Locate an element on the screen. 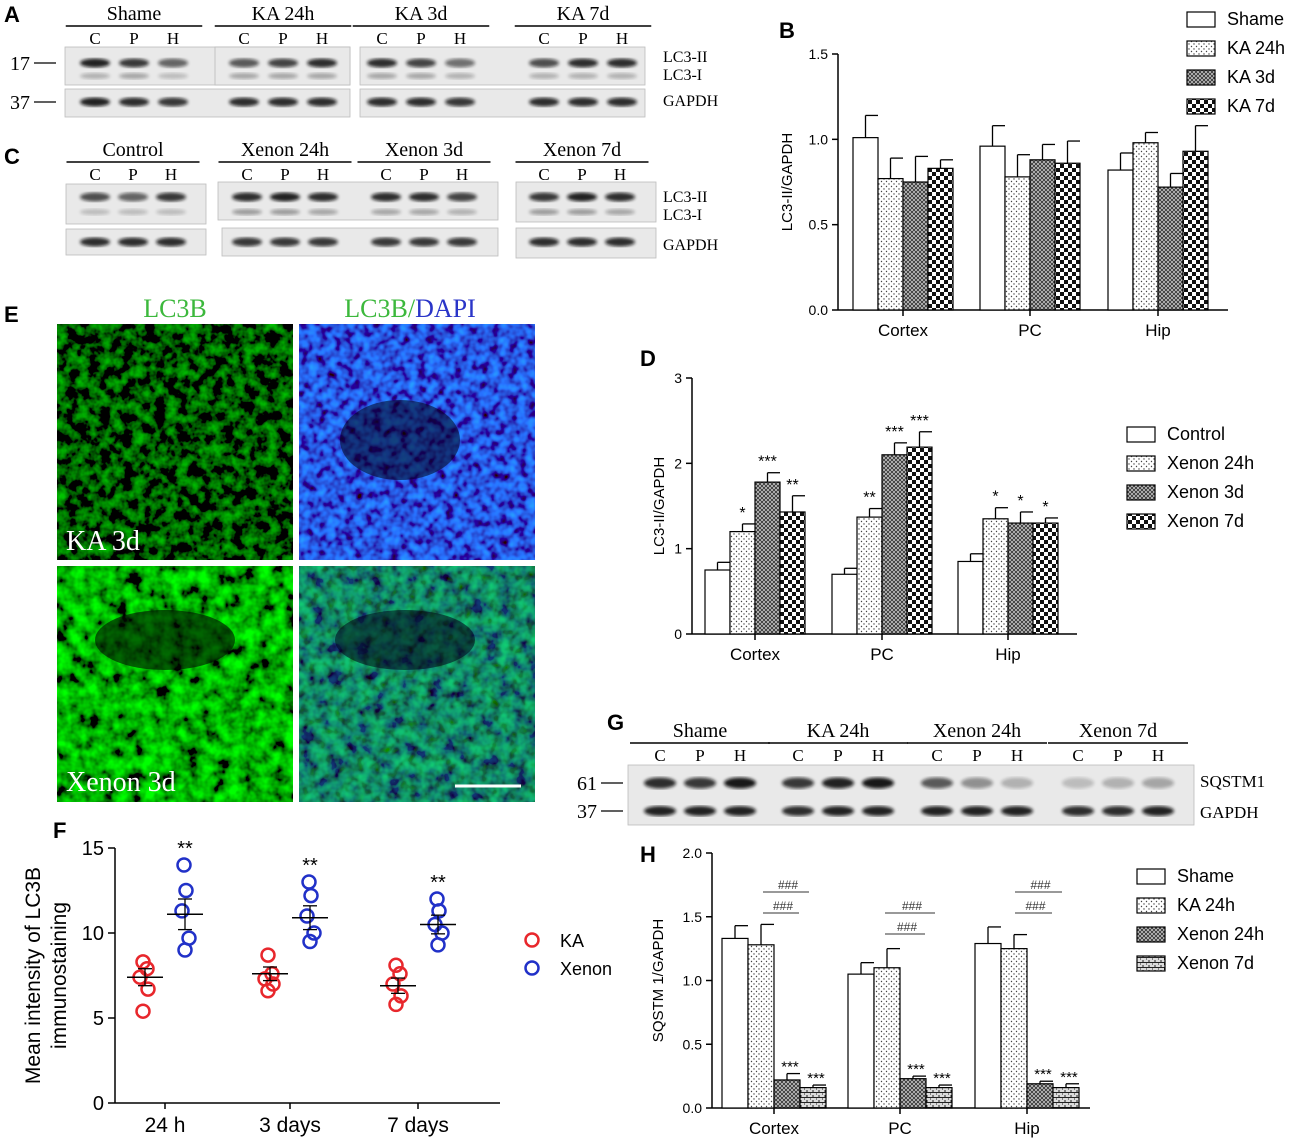 This screenshot has height=1146, width=1300. blot-band-label: GAPDH is located at coordinates (1229, 812).